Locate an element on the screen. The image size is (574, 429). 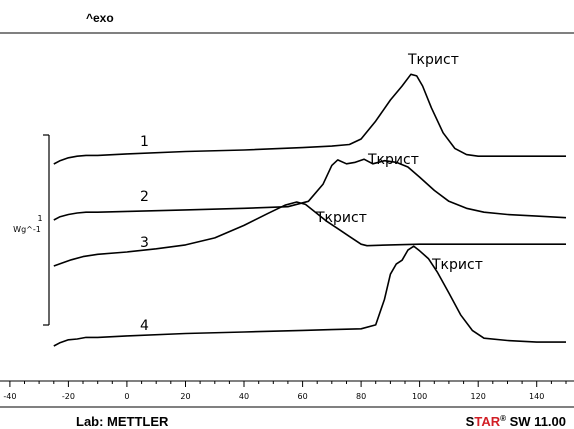
peak-annotation-2: Ткрист is located at coordinates (393, 160).